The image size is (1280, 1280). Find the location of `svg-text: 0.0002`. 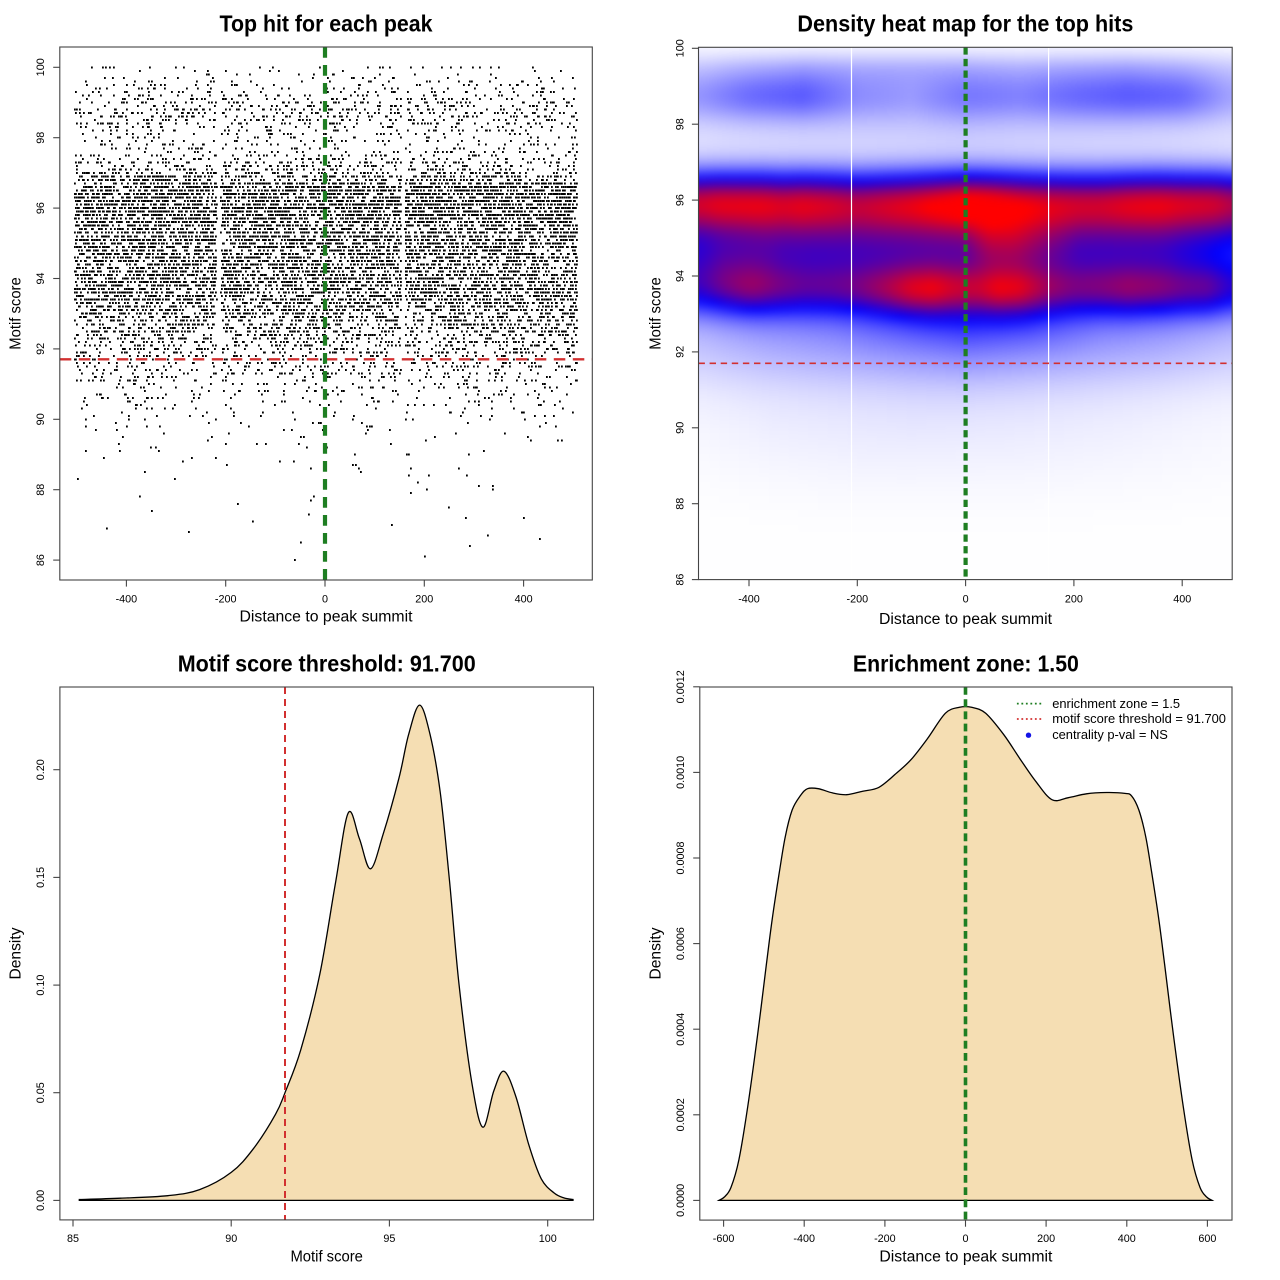

svg-text: 0.0002 is located at coordinates (681, 1114).